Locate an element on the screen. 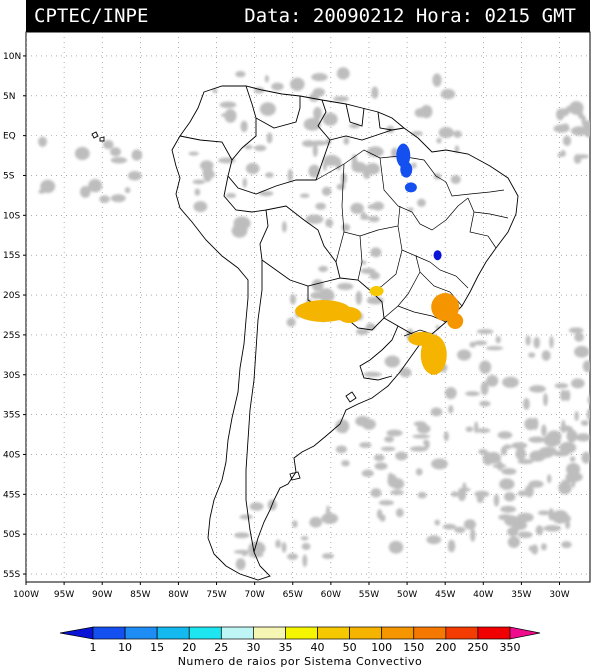 This screenshot has height=670, width=600. border-ecuador is located at coordinates (206, 148).